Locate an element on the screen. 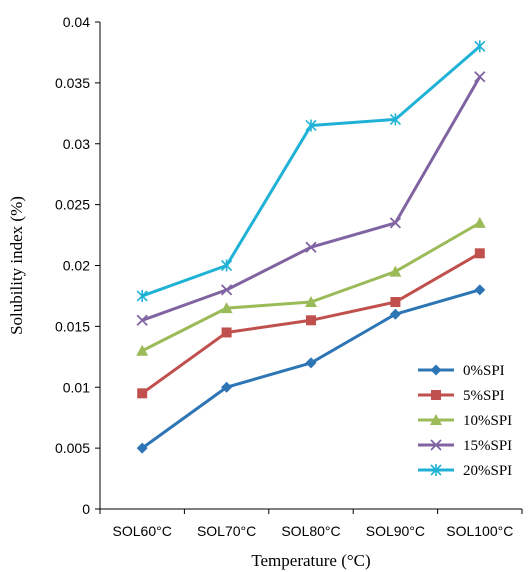 This screenshot has width=531, height=572. y-tick-label: 0.02 is located at coordinates (76, 266).